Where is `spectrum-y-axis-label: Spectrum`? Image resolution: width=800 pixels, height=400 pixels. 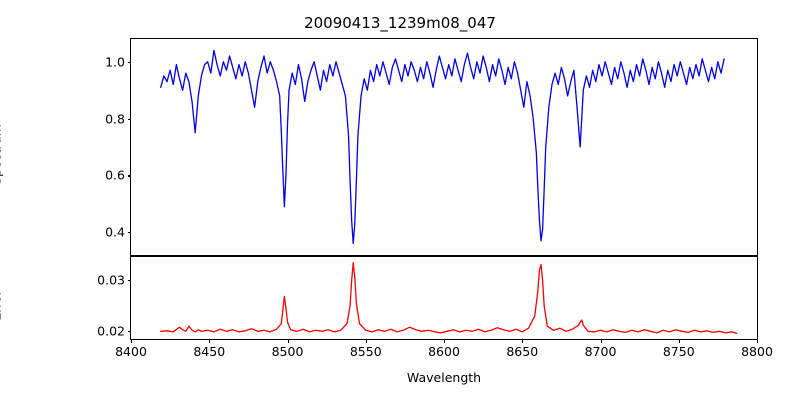 spectrum-y-axis-label: Spectrum is located at coordinates (2, 154).